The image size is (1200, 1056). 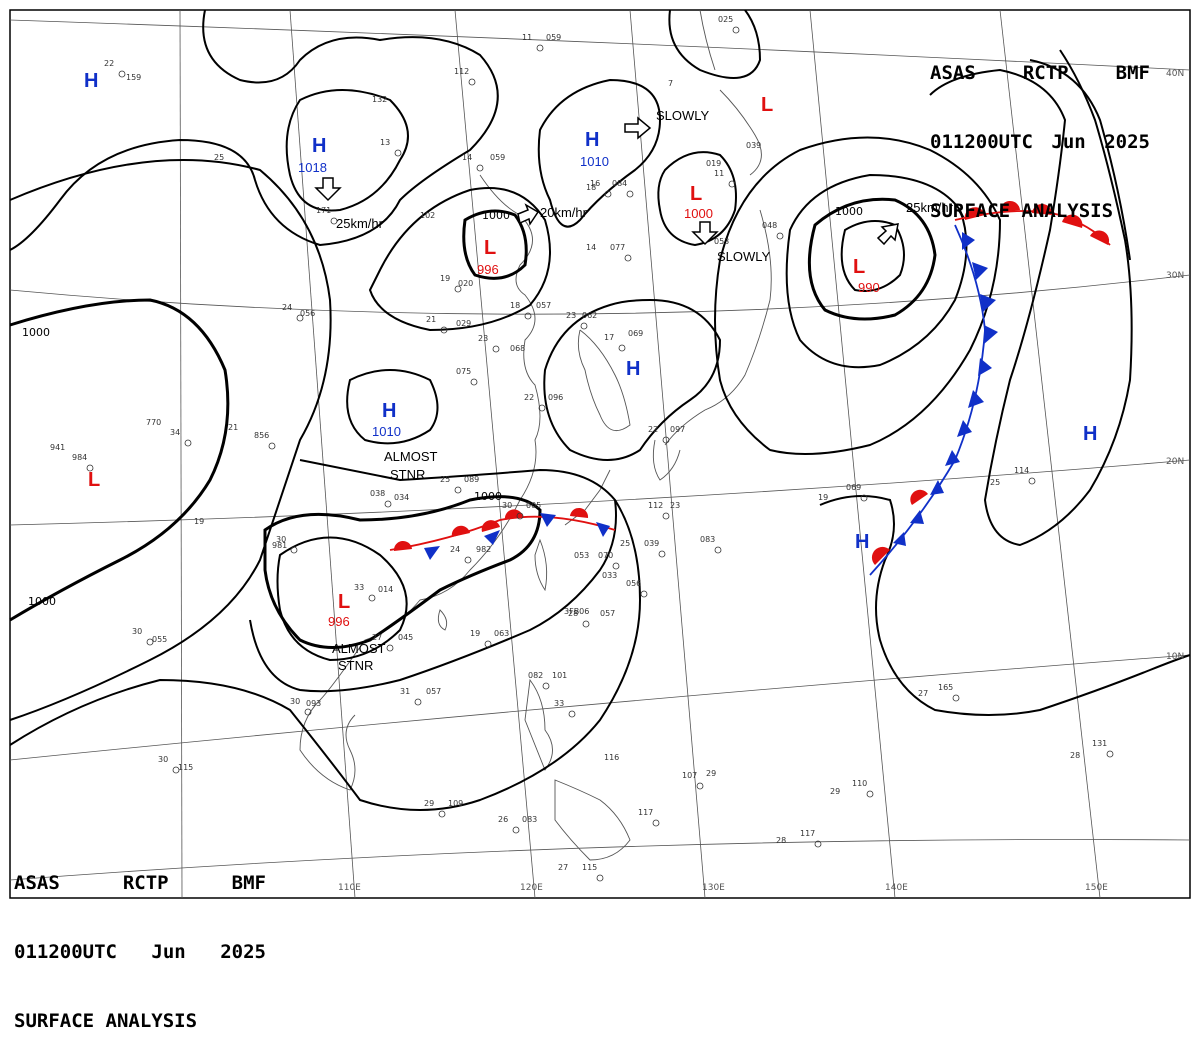 What do you see at coordinates (725, 19) in the screenshot?
I see `station-value: 025` at bounding box center [725, 19].